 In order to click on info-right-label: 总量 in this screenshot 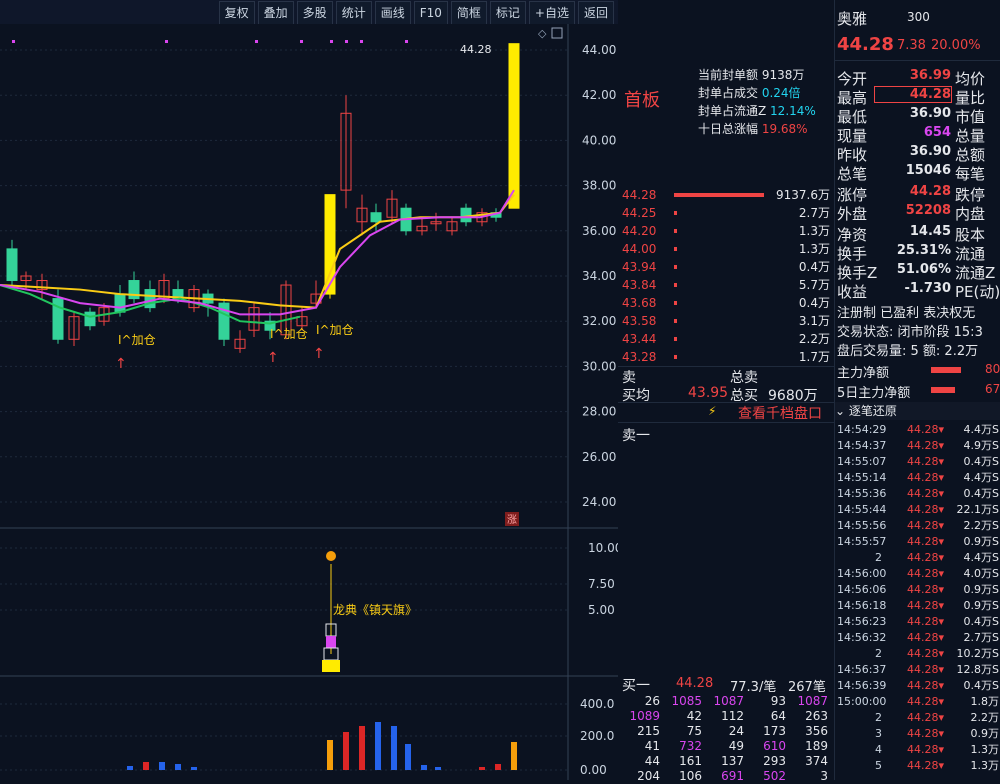, I will do `click(970, 136)`.